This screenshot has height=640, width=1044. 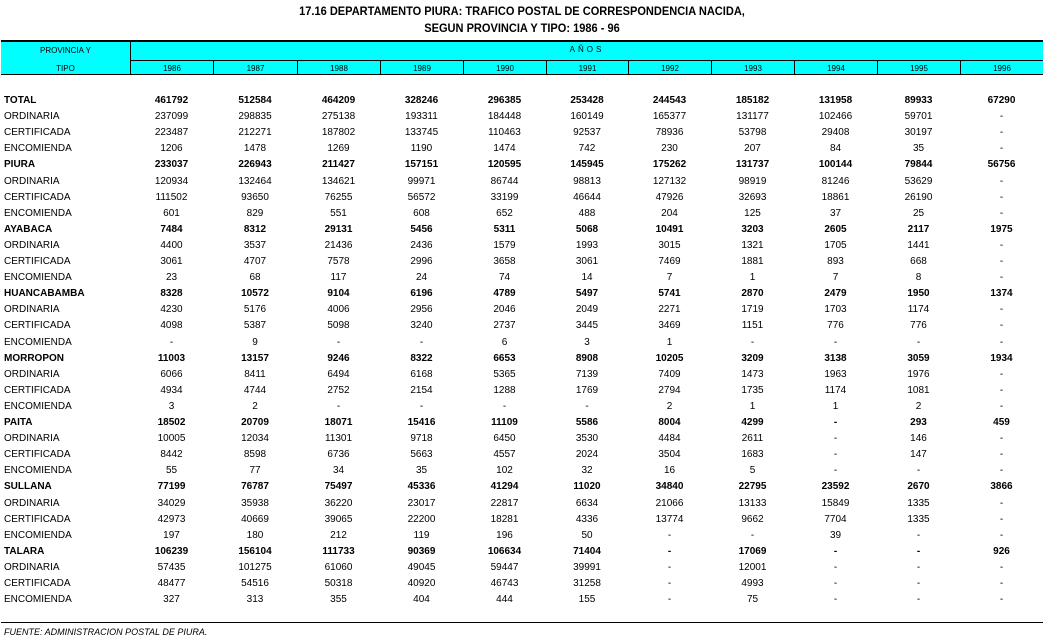 I want to click on cell-1986: 23, so click(x=171, y=278).